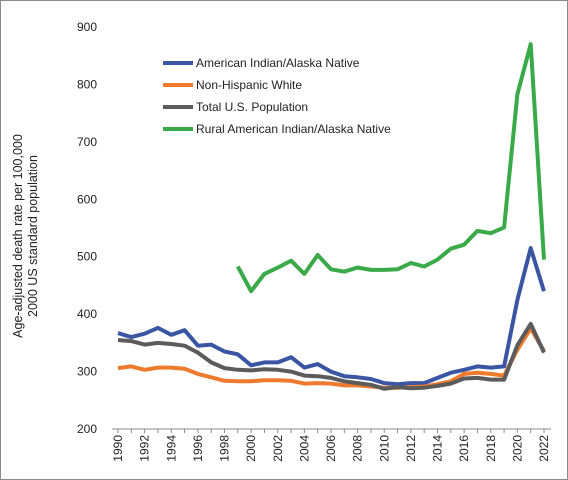  What do you see at coordinates (33, 236) in the screenshot?
I see `y-axis-label-line2: 2000 US standard population` at bounding box center [33, 236].